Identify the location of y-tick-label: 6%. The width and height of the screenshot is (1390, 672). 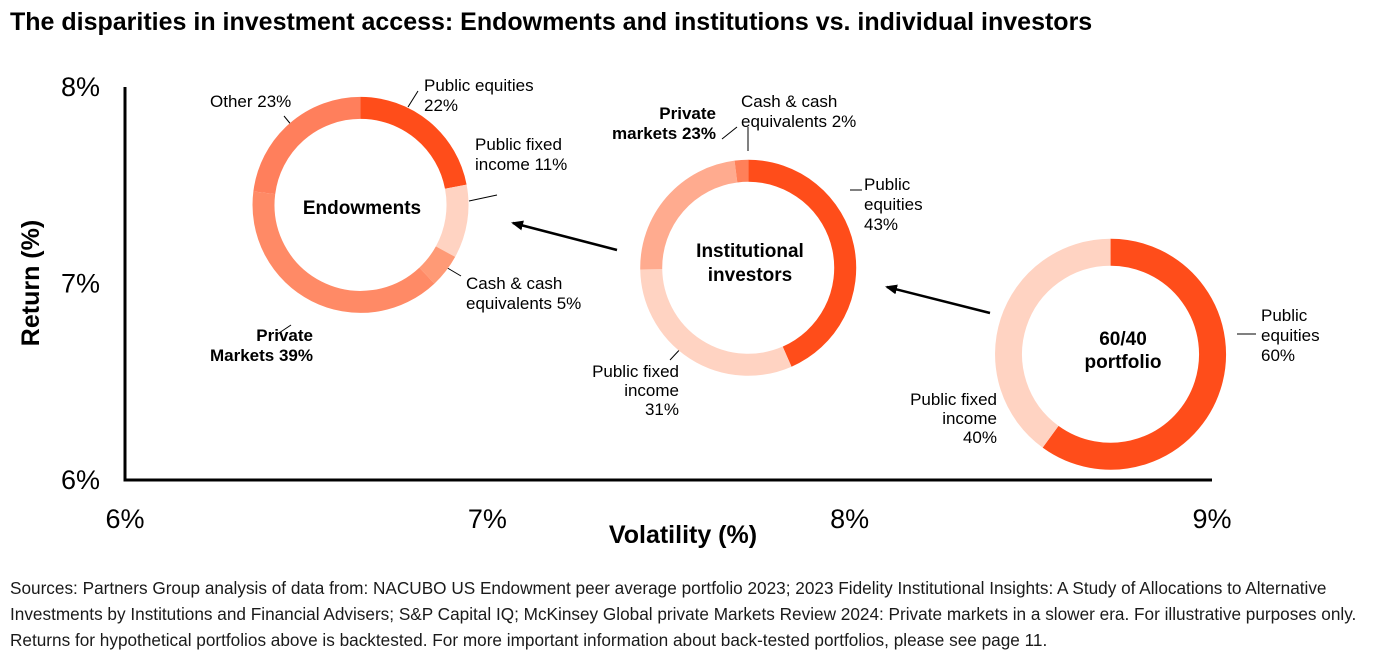
(80, 480).